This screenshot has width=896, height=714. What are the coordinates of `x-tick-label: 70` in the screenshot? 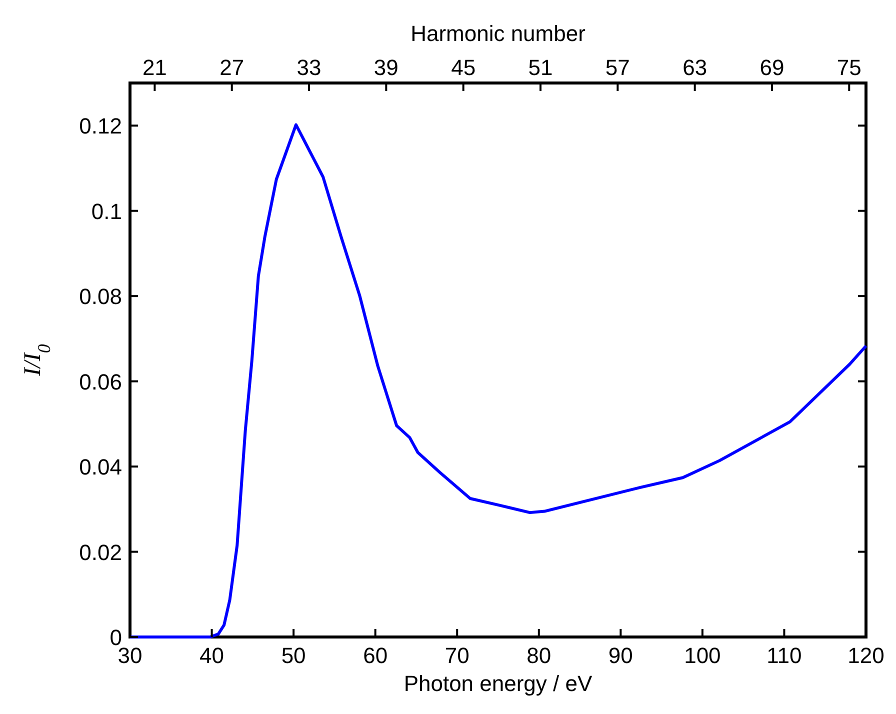 It's located at (457, 655).